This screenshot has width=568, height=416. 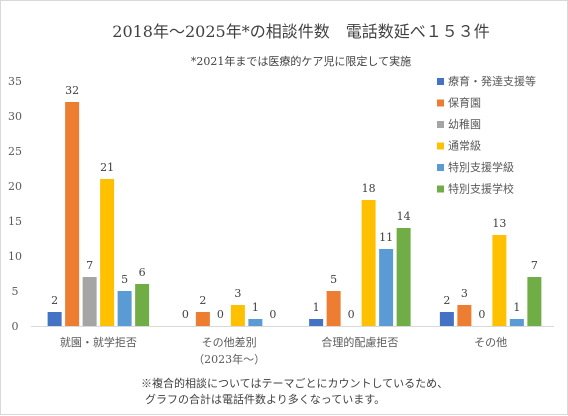 What do you see at coordinates (464, 146) in the screenshot?
I see `legend-label: 通常級` at bounding box center [464, 146].